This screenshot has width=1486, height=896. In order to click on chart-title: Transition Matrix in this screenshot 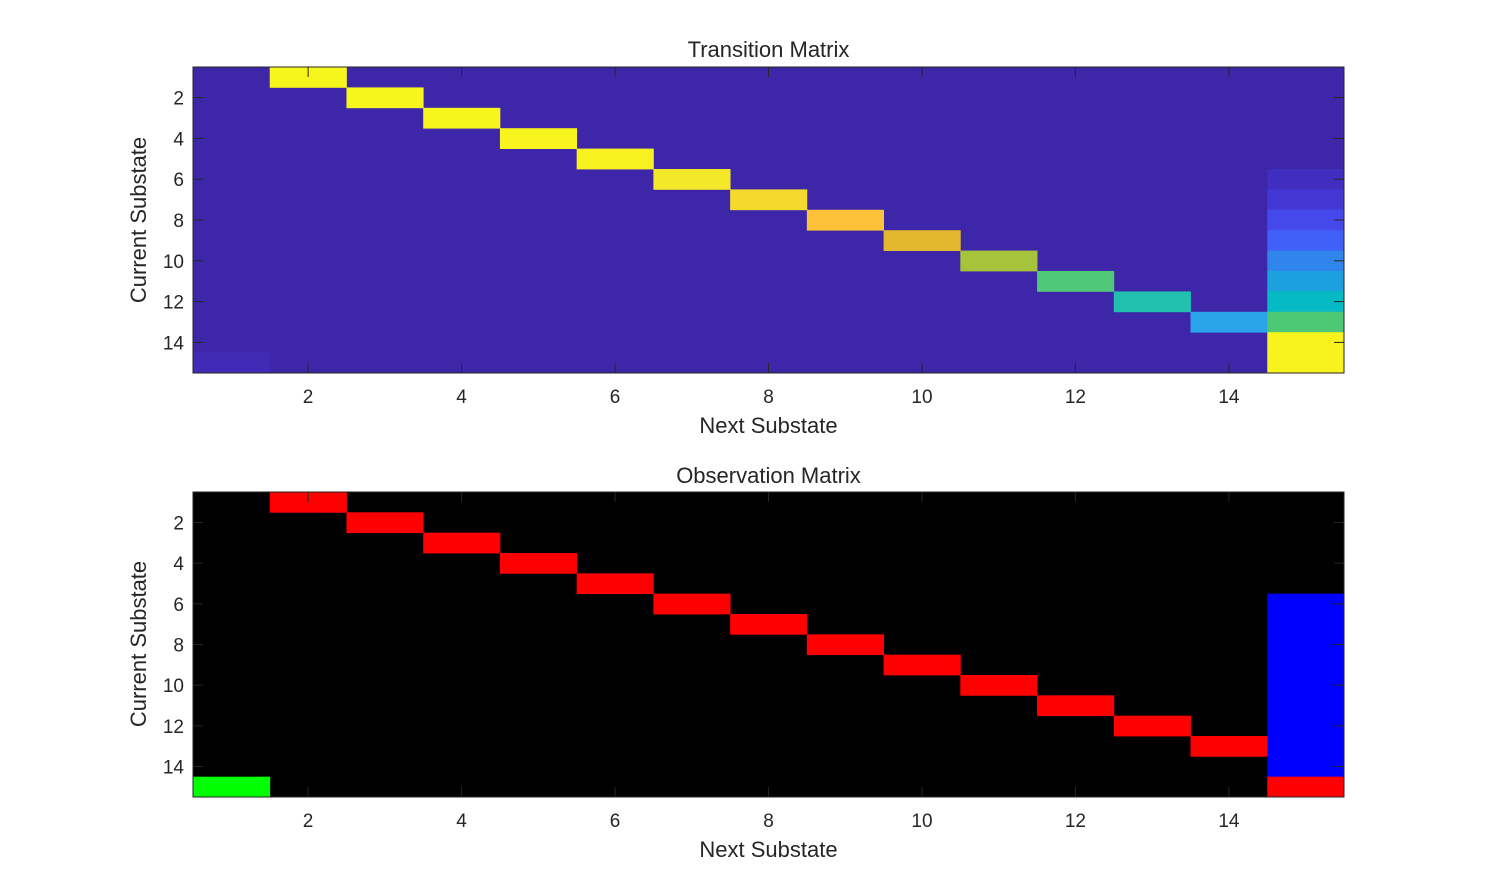, I will do `click(769, 49)`.